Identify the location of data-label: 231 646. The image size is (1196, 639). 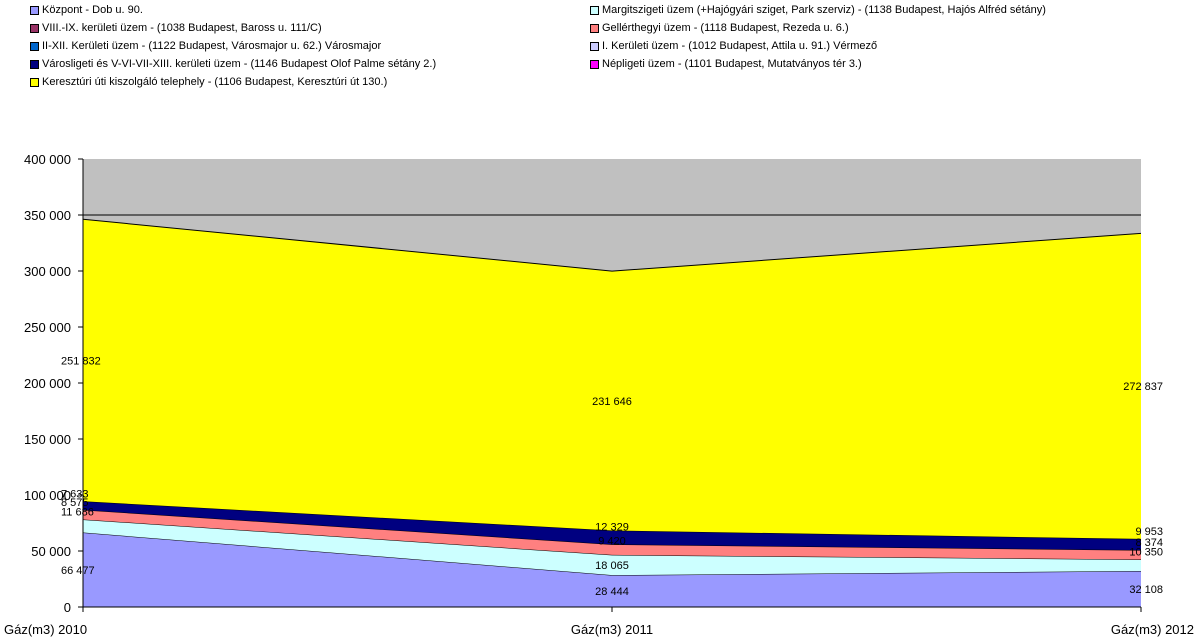
(612, 402).